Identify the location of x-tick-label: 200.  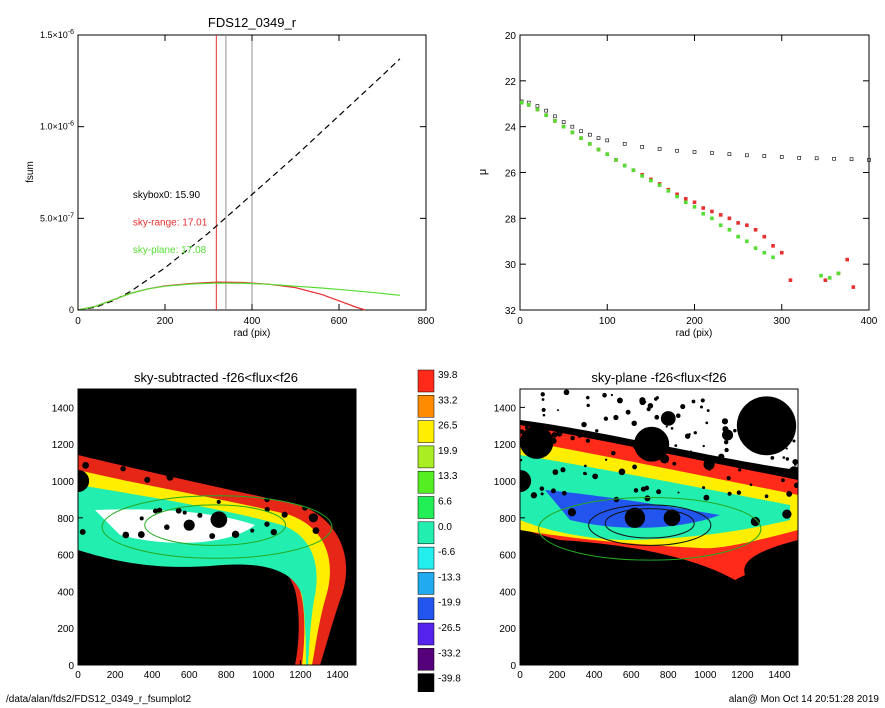
(115, 675).